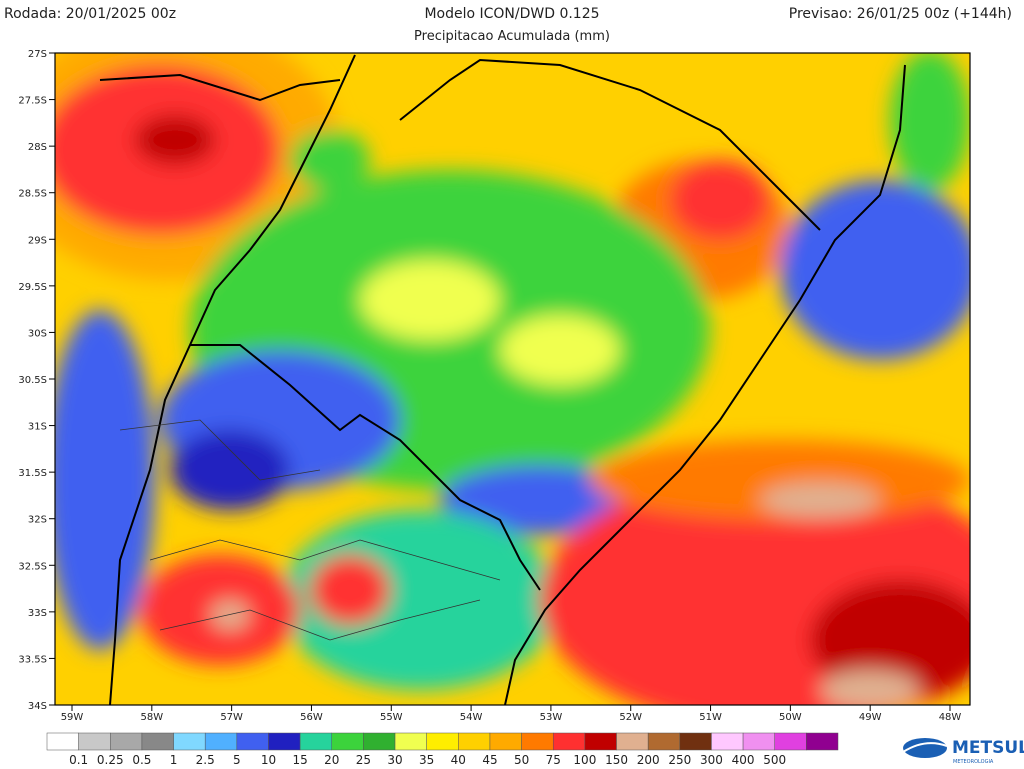 The height and width of the screenshot is (769, 1024). I want to click on lat-label: 28S, so click(37, 147).